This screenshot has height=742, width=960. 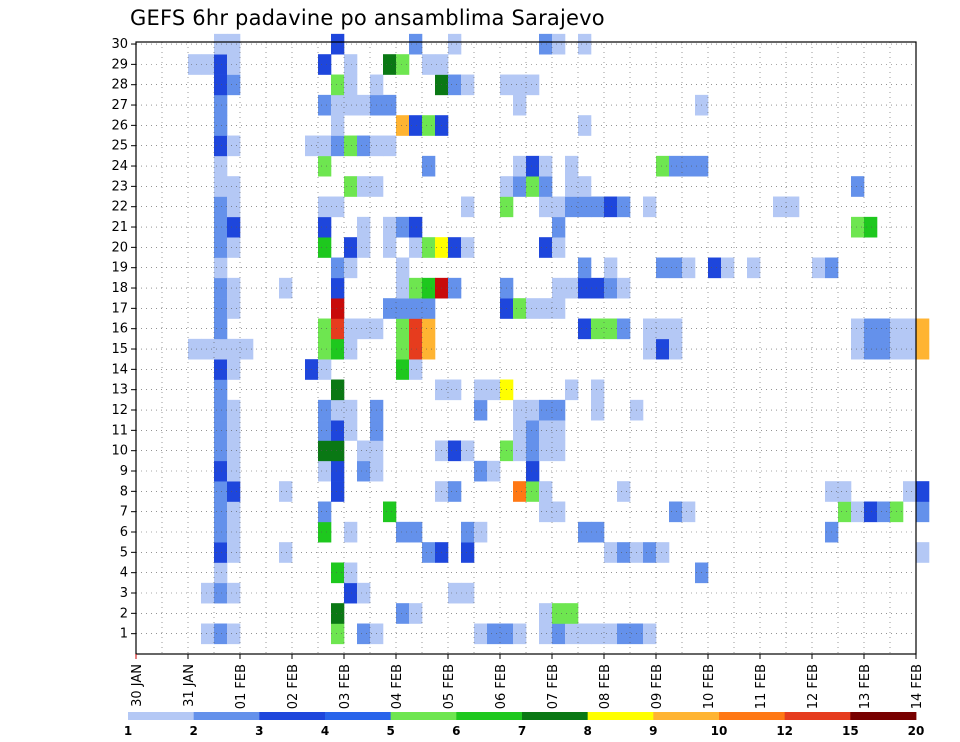 I want to click on x-tick-label: 08 FEB, so click(x=605, y=686).